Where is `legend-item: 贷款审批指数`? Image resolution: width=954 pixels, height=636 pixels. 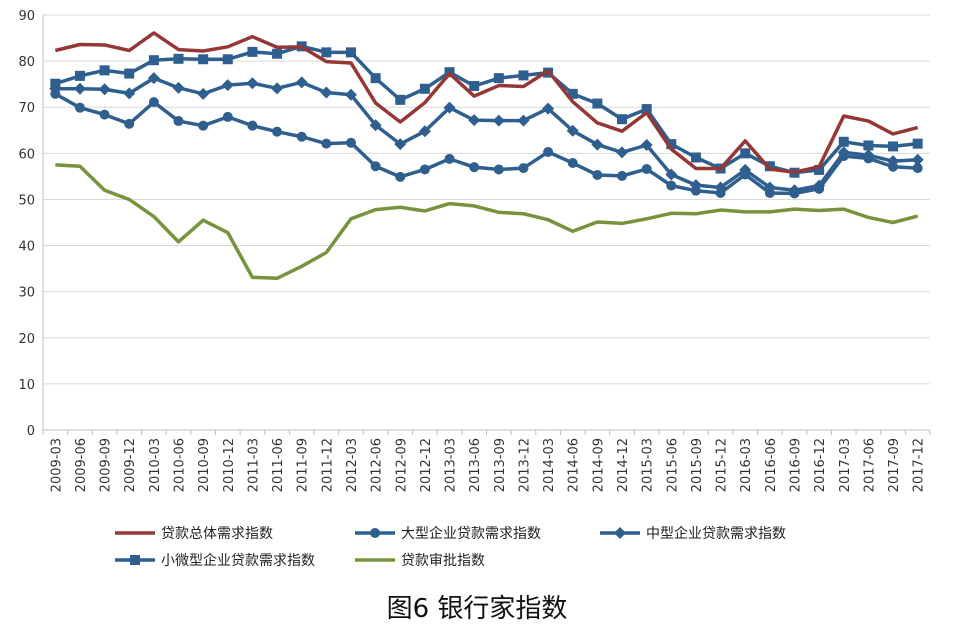
legend-item: 贷款审批指数 is located at coordinates (420, 561).